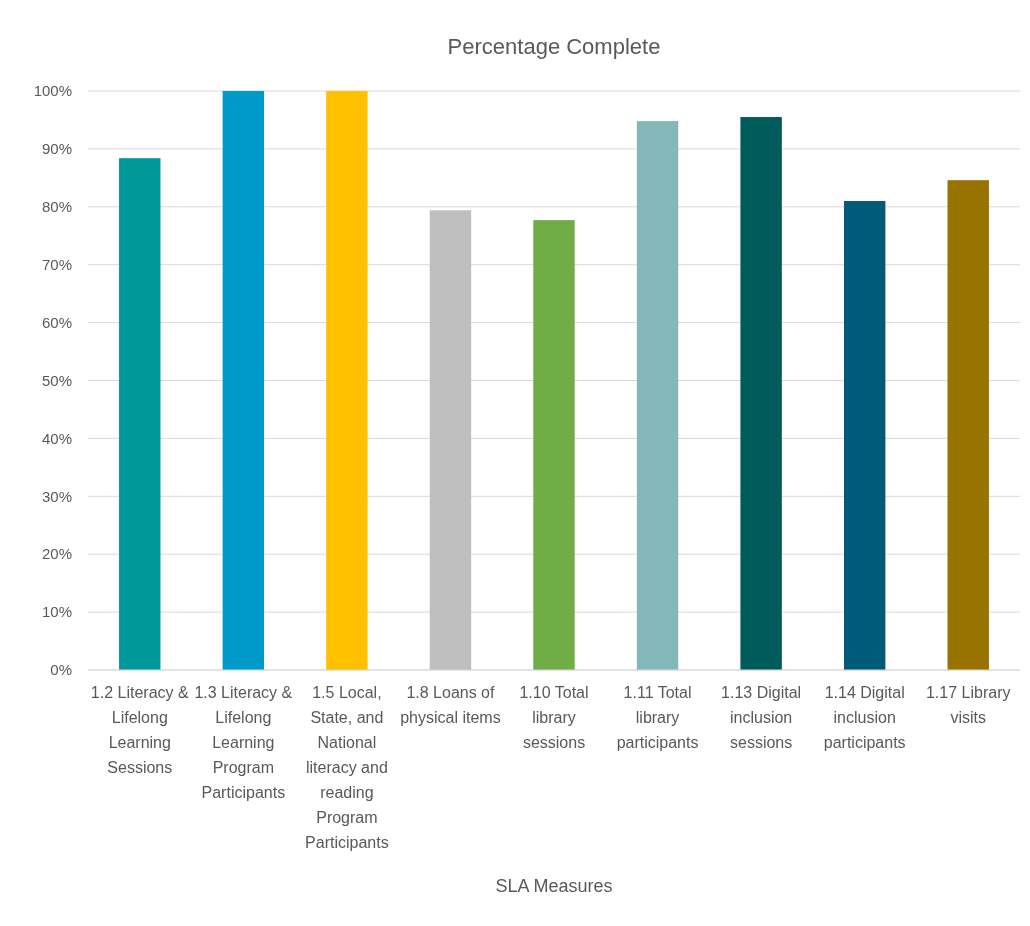 The width and height of the screenshot is (1030, 926). I want to click on y-tick-label: 80%, so click(56, 207).